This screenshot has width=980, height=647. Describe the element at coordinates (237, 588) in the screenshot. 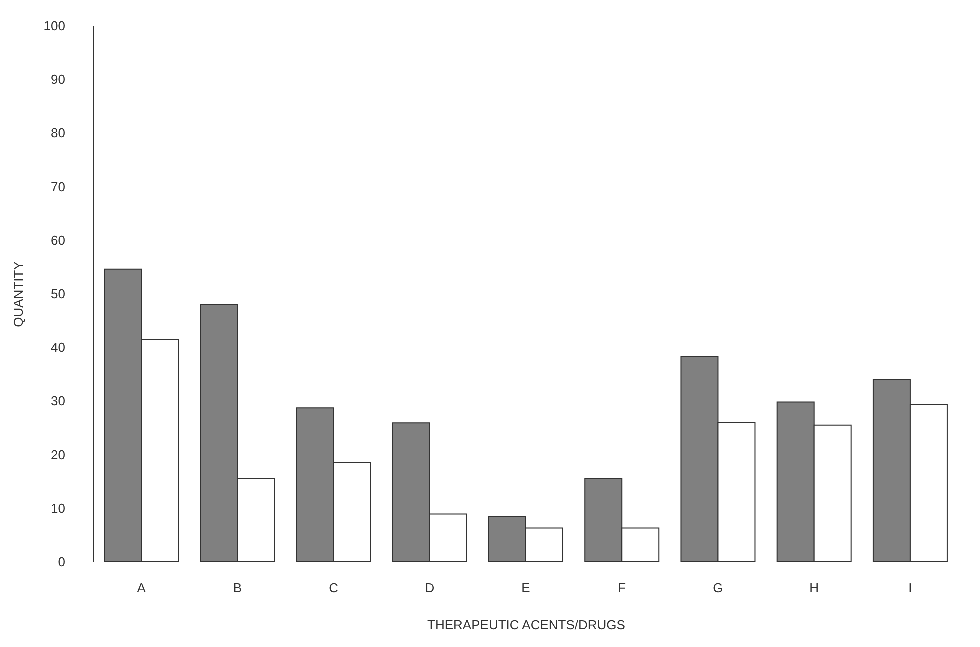

I see `x-tick-label: B` at that location.